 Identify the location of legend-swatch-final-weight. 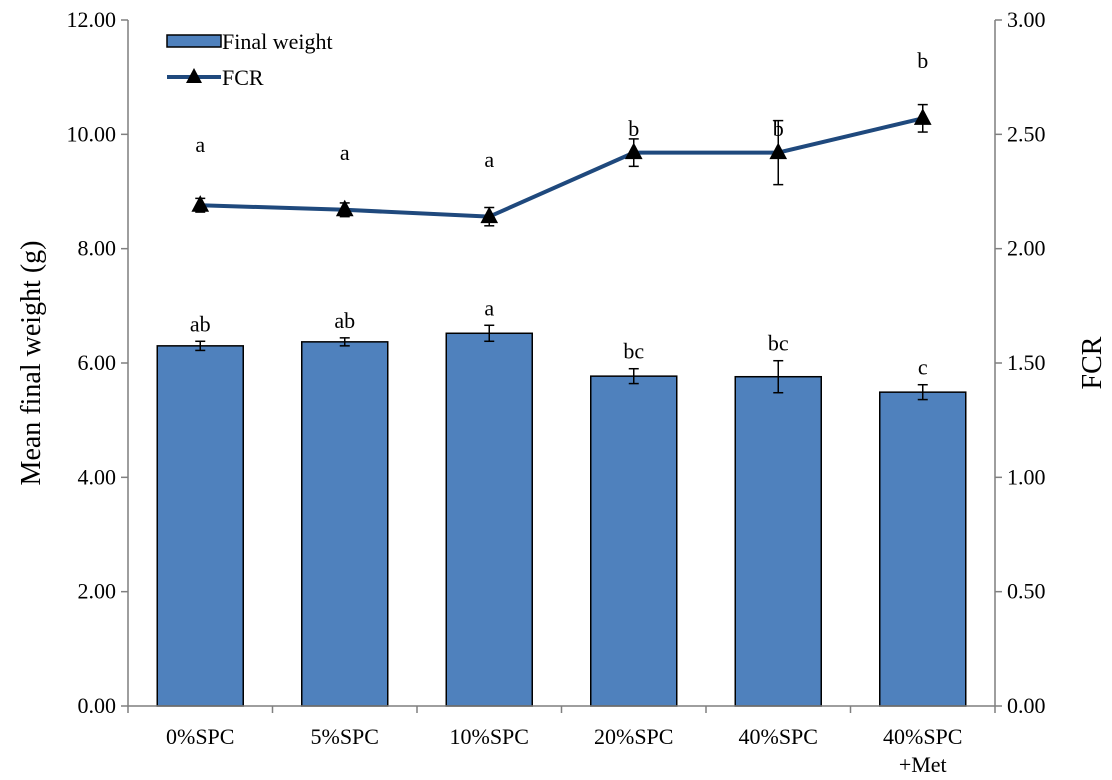
(194, 41).